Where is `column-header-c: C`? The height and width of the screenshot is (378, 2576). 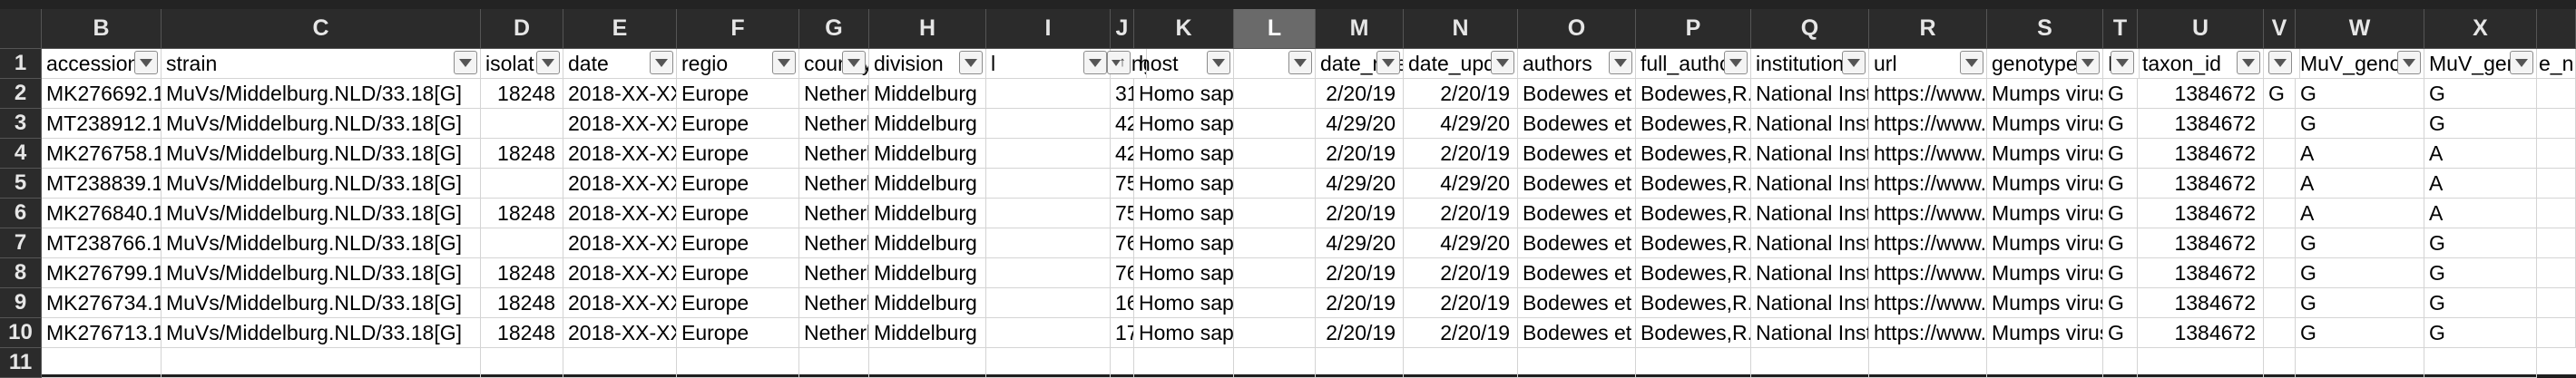 column-header-c: C is located at coordinates (321, 29).